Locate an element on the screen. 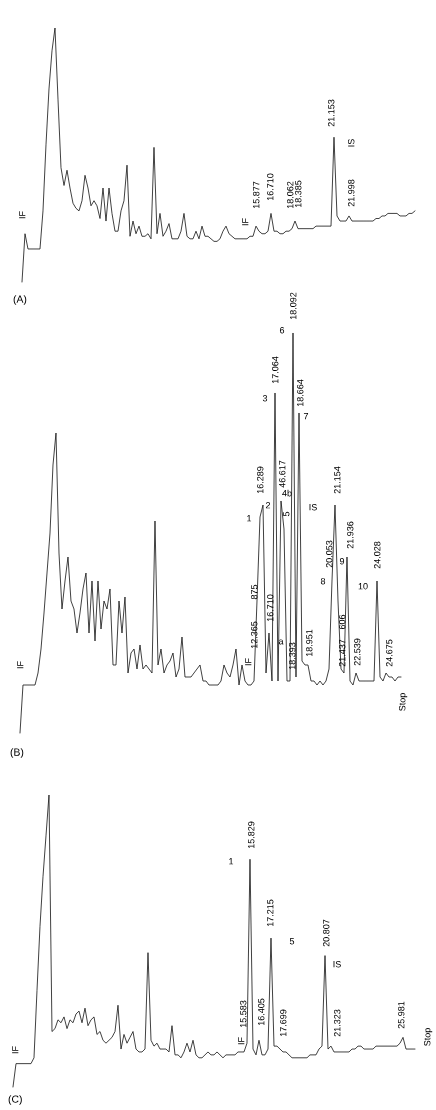 This screenshot has width=436, height=1110. annotation: 21.998 is located at coordinates (351, 193).